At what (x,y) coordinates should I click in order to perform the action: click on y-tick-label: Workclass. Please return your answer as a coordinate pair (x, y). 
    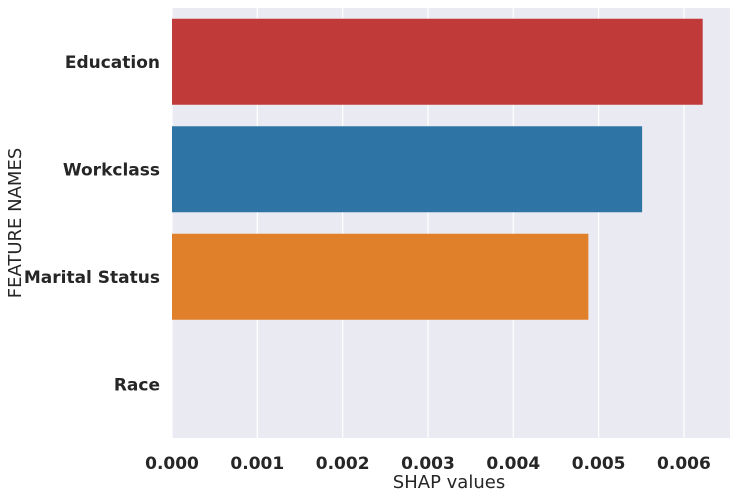
    Looking at the image, I should click on (111, 170).